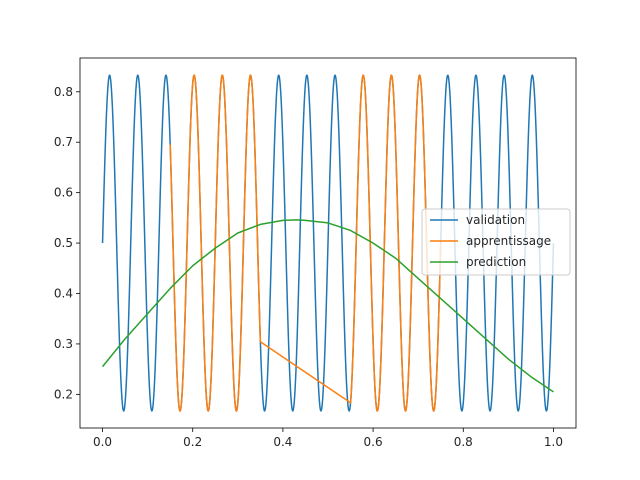  Describe the element at coordinates (63, 294) in the screenshot. I see `y-tick-label: 0.4` at that location.